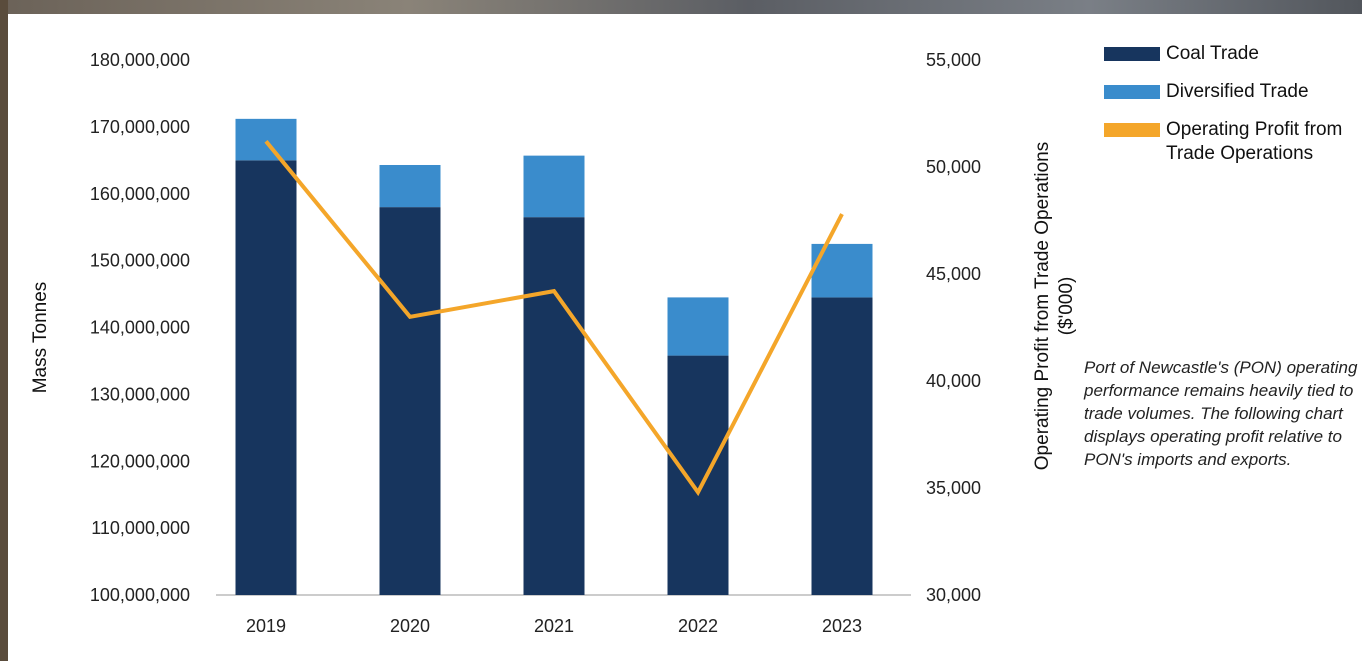 The width and height of the screenshot is (1362, 661). Describe the element at coordinates (140, 261) in the screenshot. I see `left-axis-tick-label: 150,000,000` at that location.